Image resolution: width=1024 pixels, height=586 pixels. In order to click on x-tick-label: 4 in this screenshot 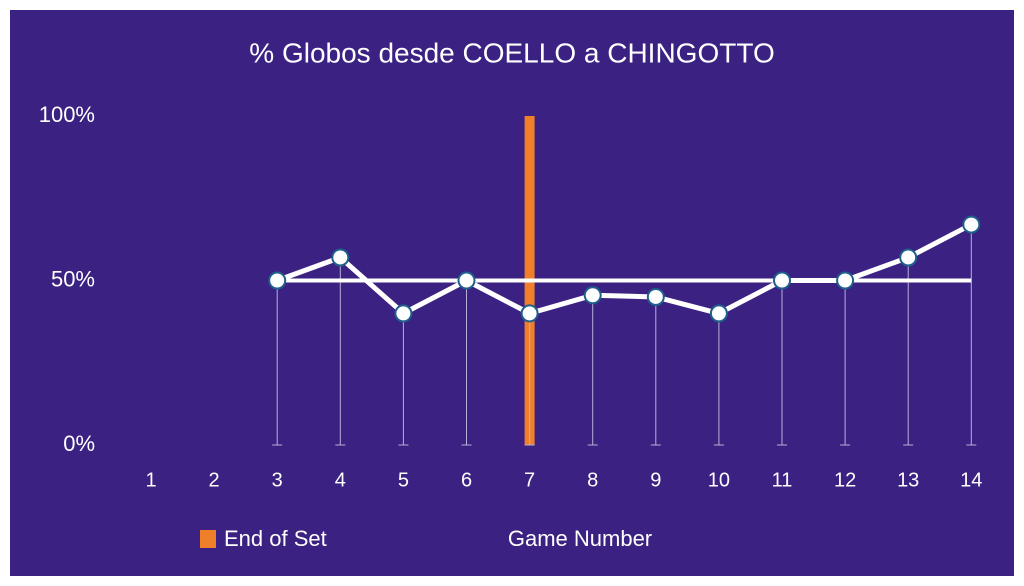, I will do `click(340, 480)`.